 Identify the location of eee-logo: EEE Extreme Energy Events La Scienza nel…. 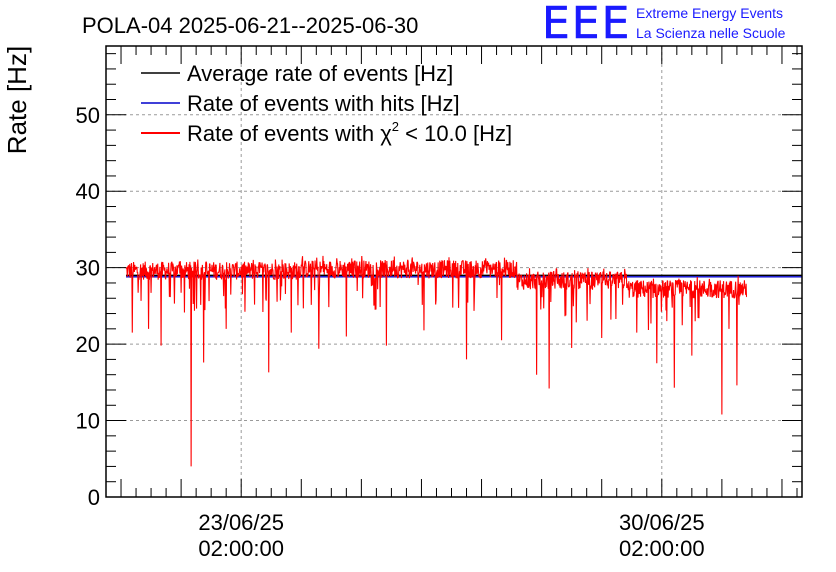
(664, 24).